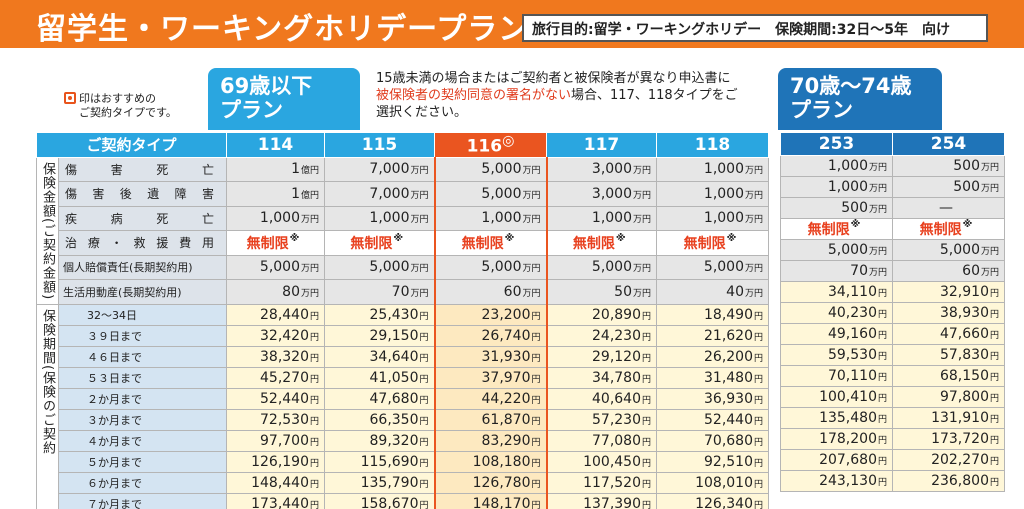 Image resolution: width=1024 pixels, height=509 pixels. What do you see at coordinates (728, 461) in the screenshot?
I see `value-text: 92,510` at bounding box center [728, 461].